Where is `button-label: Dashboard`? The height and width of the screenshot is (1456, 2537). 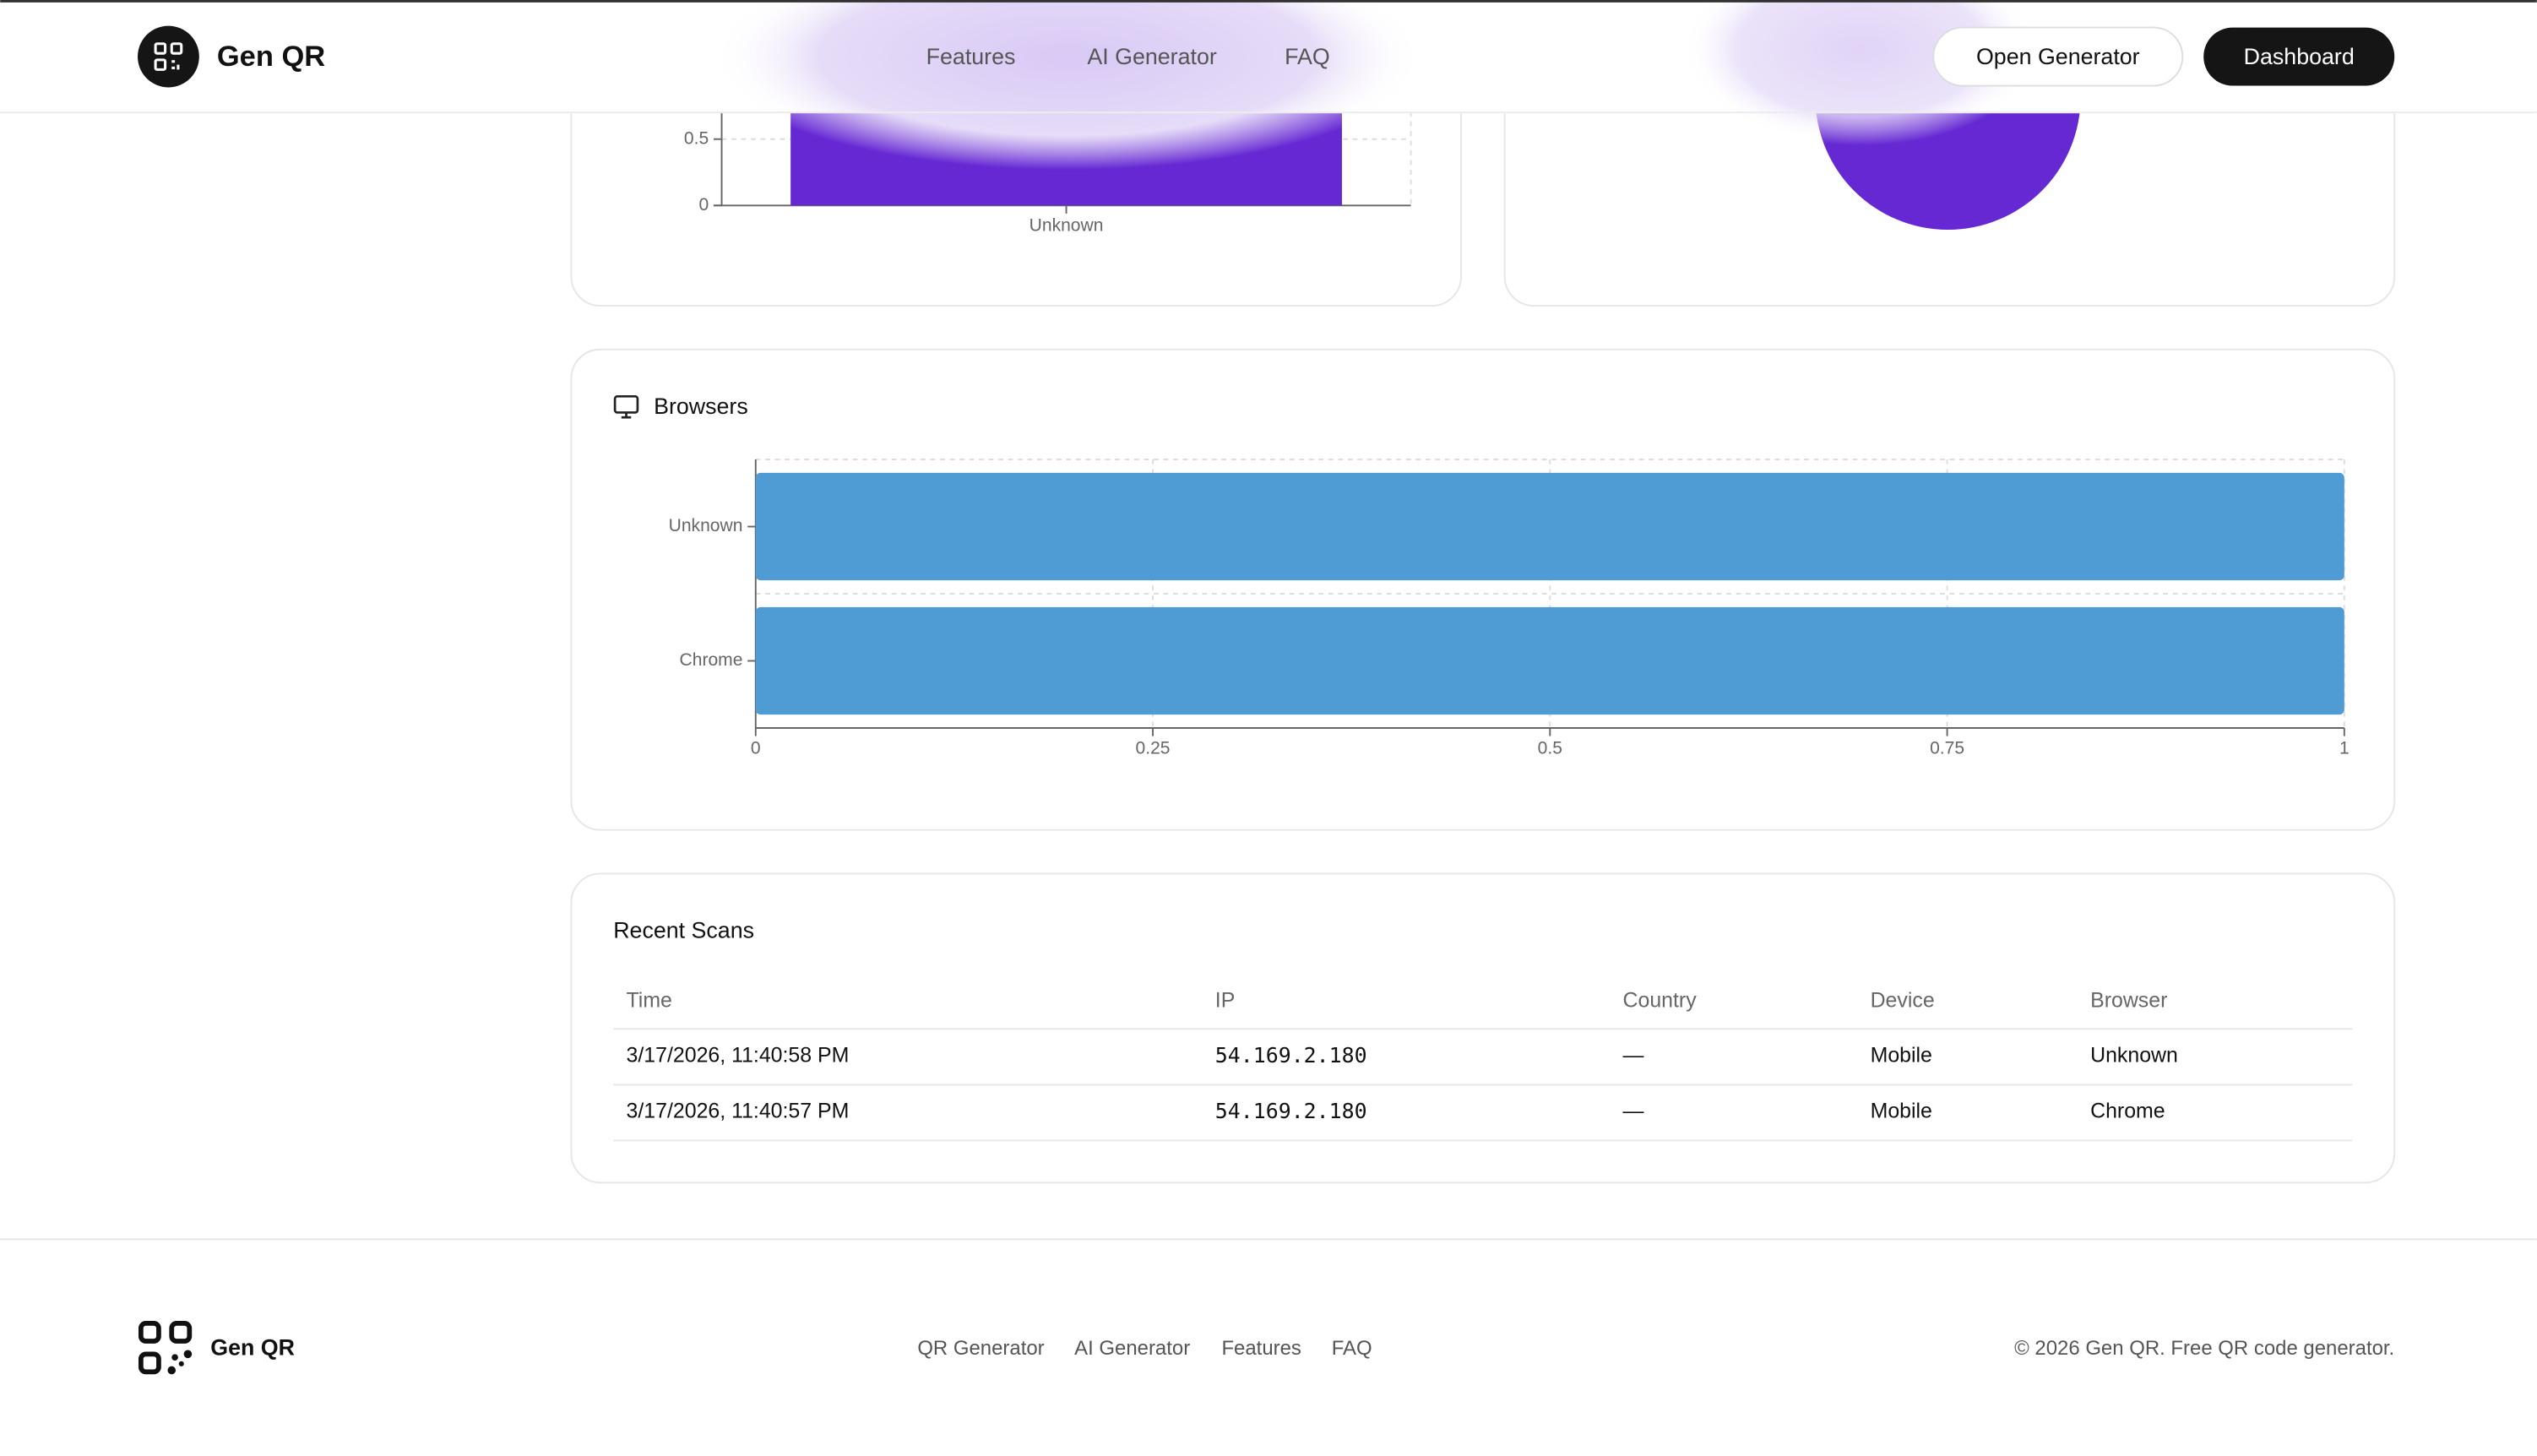
button-label: Dashboard is located at coordinates (2299, 56).